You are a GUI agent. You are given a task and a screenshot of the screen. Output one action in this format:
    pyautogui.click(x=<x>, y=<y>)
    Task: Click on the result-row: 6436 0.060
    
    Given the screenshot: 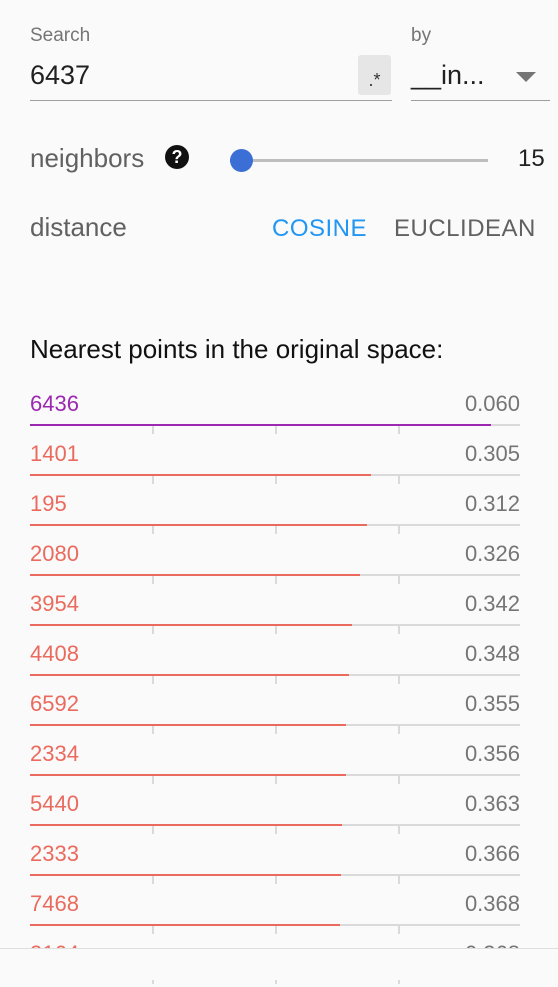 What is the action you would take?
    pyautogui.click(x=275, y=412)
    